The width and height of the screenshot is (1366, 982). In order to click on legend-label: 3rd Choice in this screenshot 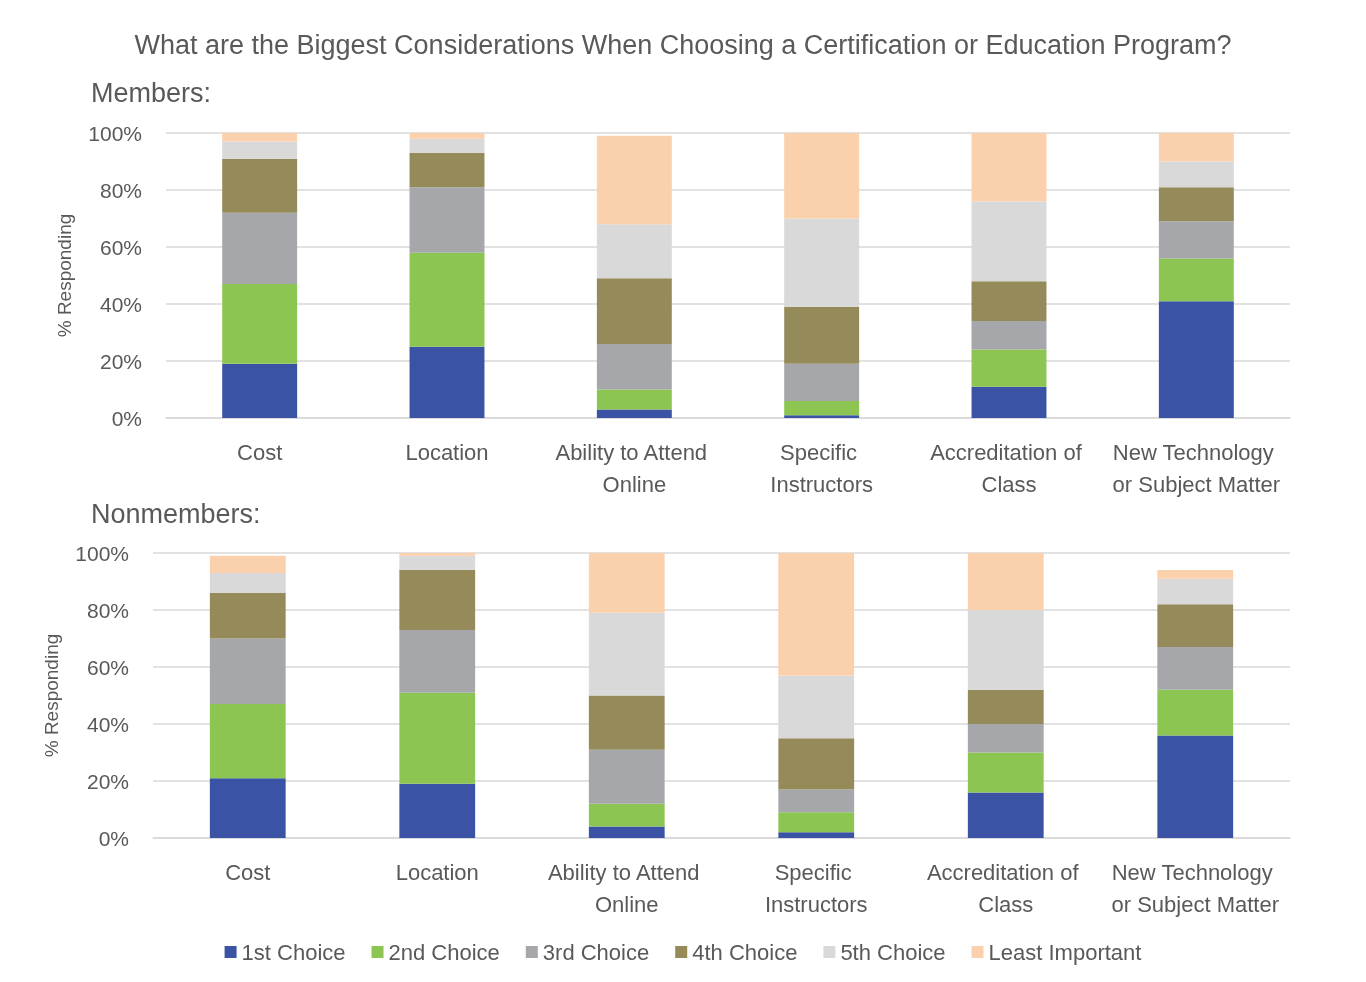, I will do `click(596, 952)`.